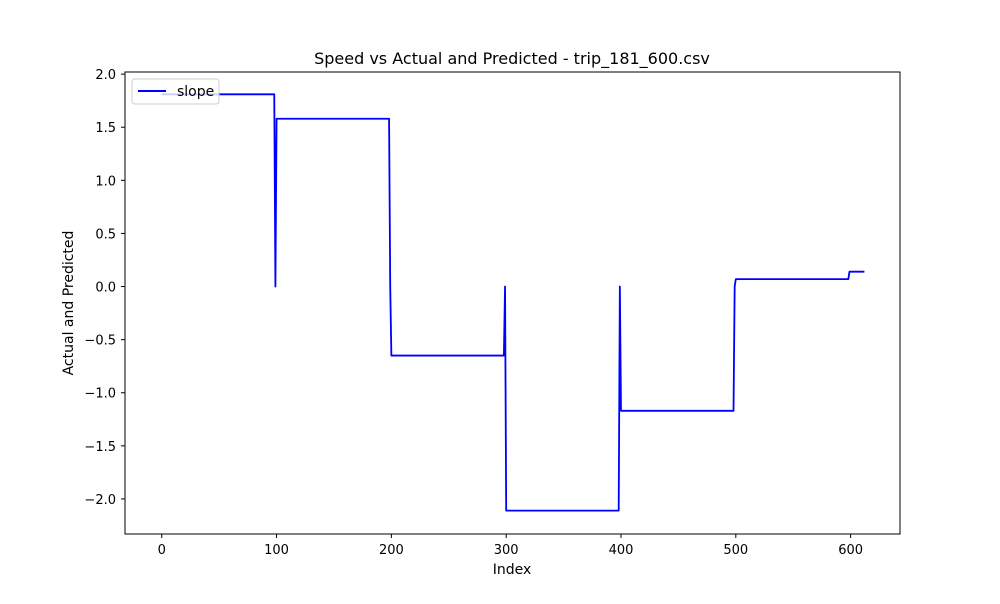  What do you see at coordinates (105, 128) in the screenshot?
I see `y-tick-label: 1.5` at bounding box center [105, 128].